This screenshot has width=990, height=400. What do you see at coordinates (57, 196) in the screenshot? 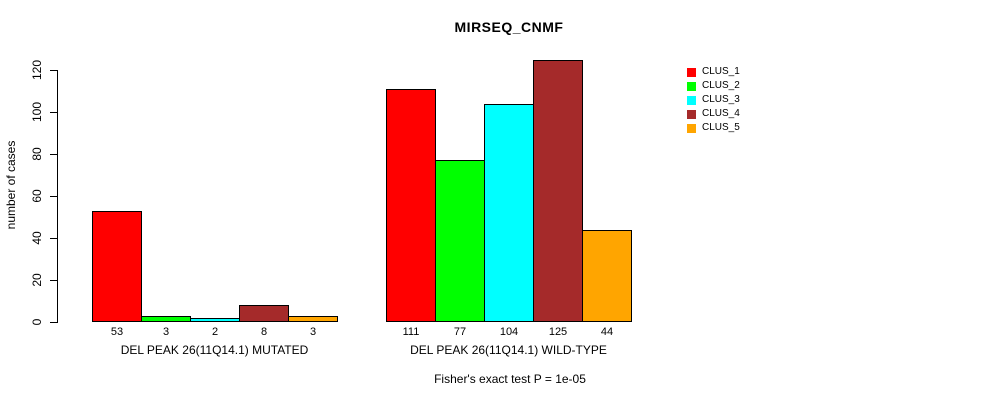
I see `y-axis-line` at bounding box center [57, 196].